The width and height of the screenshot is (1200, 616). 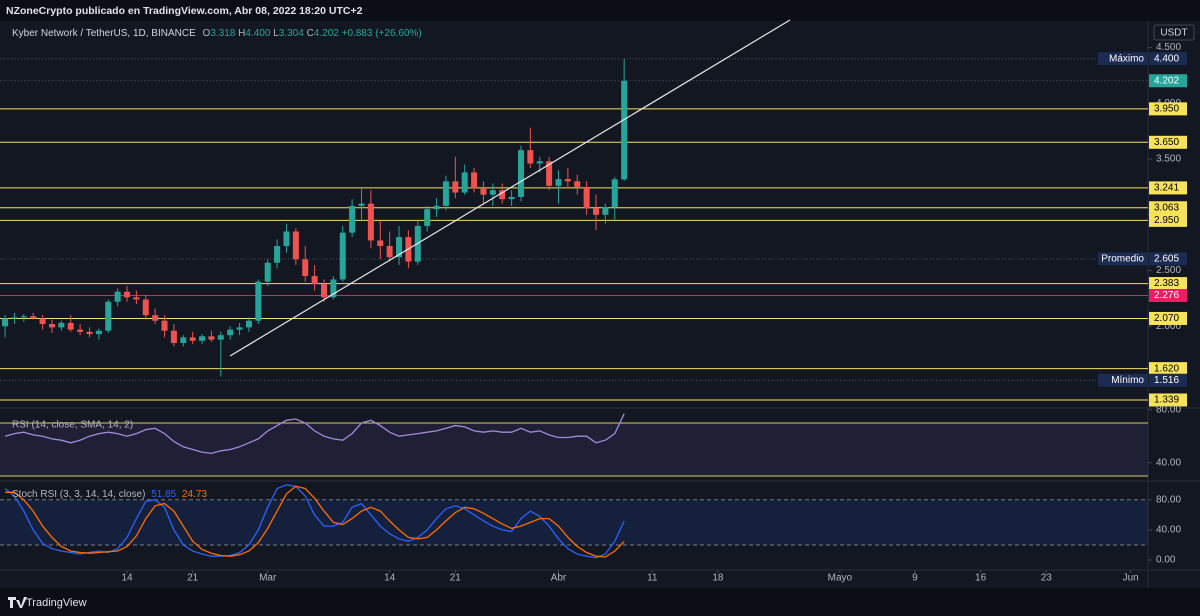 What do you see at coordinates (276, 33) in the screenshot?
I see `l-label: L` at bounding box center [276, 33].